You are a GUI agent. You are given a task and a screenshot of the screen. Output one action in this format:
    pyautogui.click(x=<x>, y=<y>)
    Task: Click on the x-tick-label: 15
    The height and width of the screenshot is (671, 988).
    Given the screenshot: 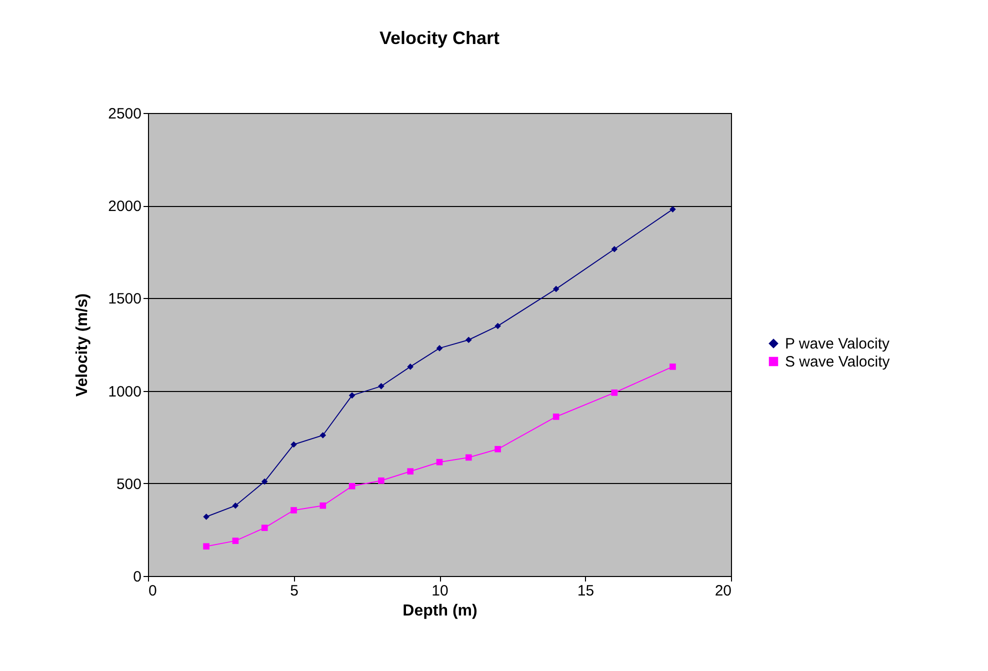 What is the action you would take?
    pyautogui.click(x=585, y=591)
    